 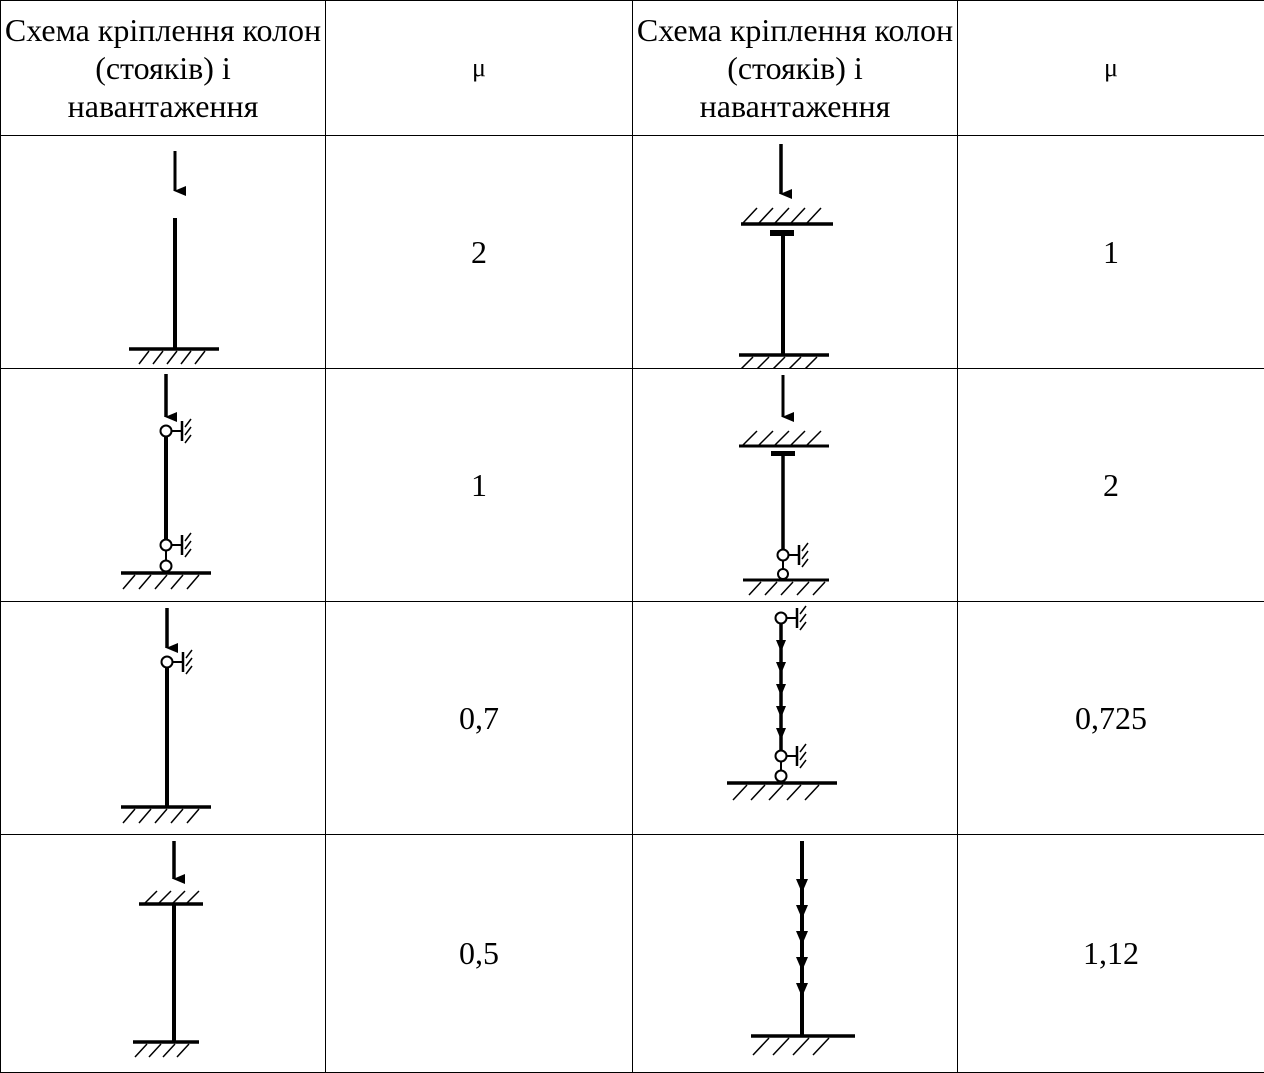 I want to click on mu-value-cell: 1,12, so click(x=1111, y=954).